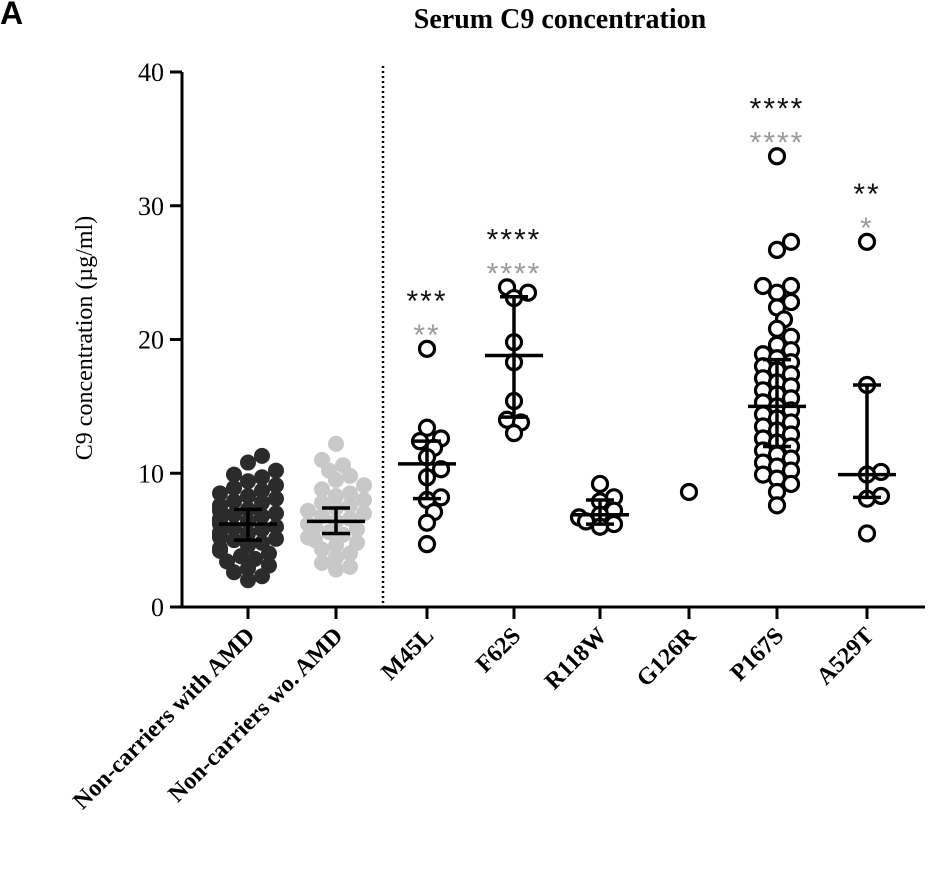 The width and height of the screenshot is (941, 892). Describe the element at coordinates (255, 715) in the screenshot. I see `x-tick-label: Non-carriers wo. AMD` at that location.